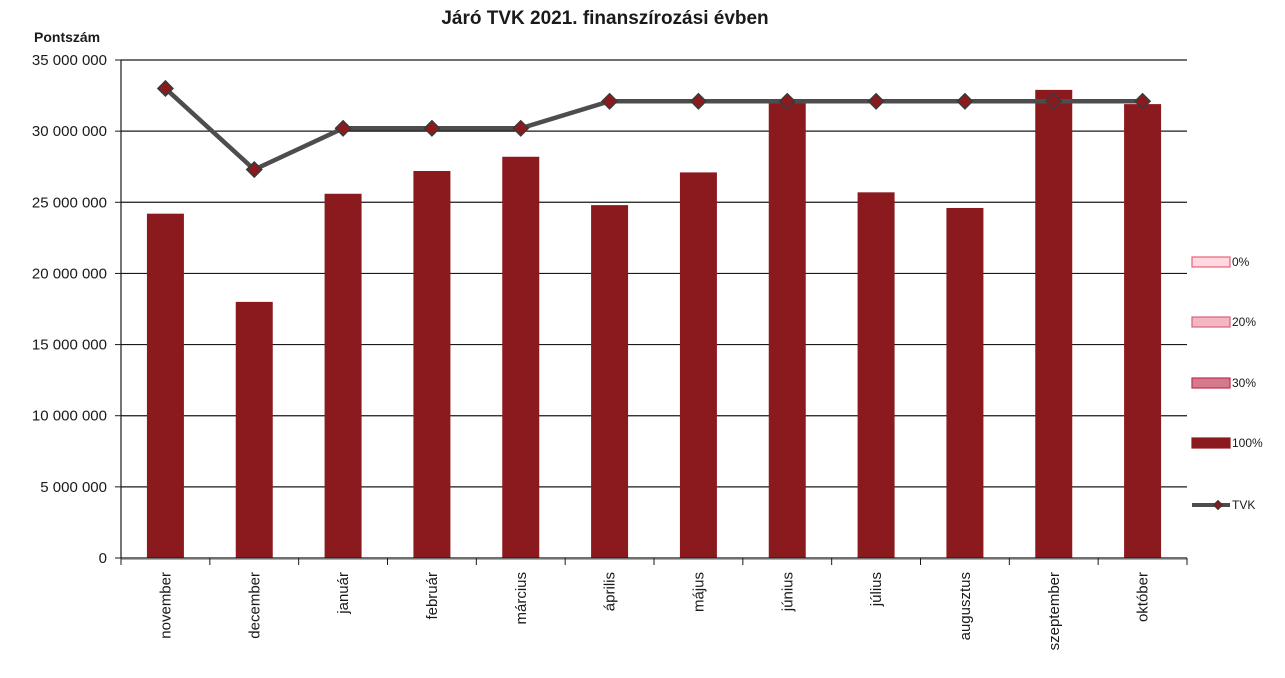  Describe the element at coordinates (1241, 262) in the screenshot. I see `legend-label: 0%` at that location.